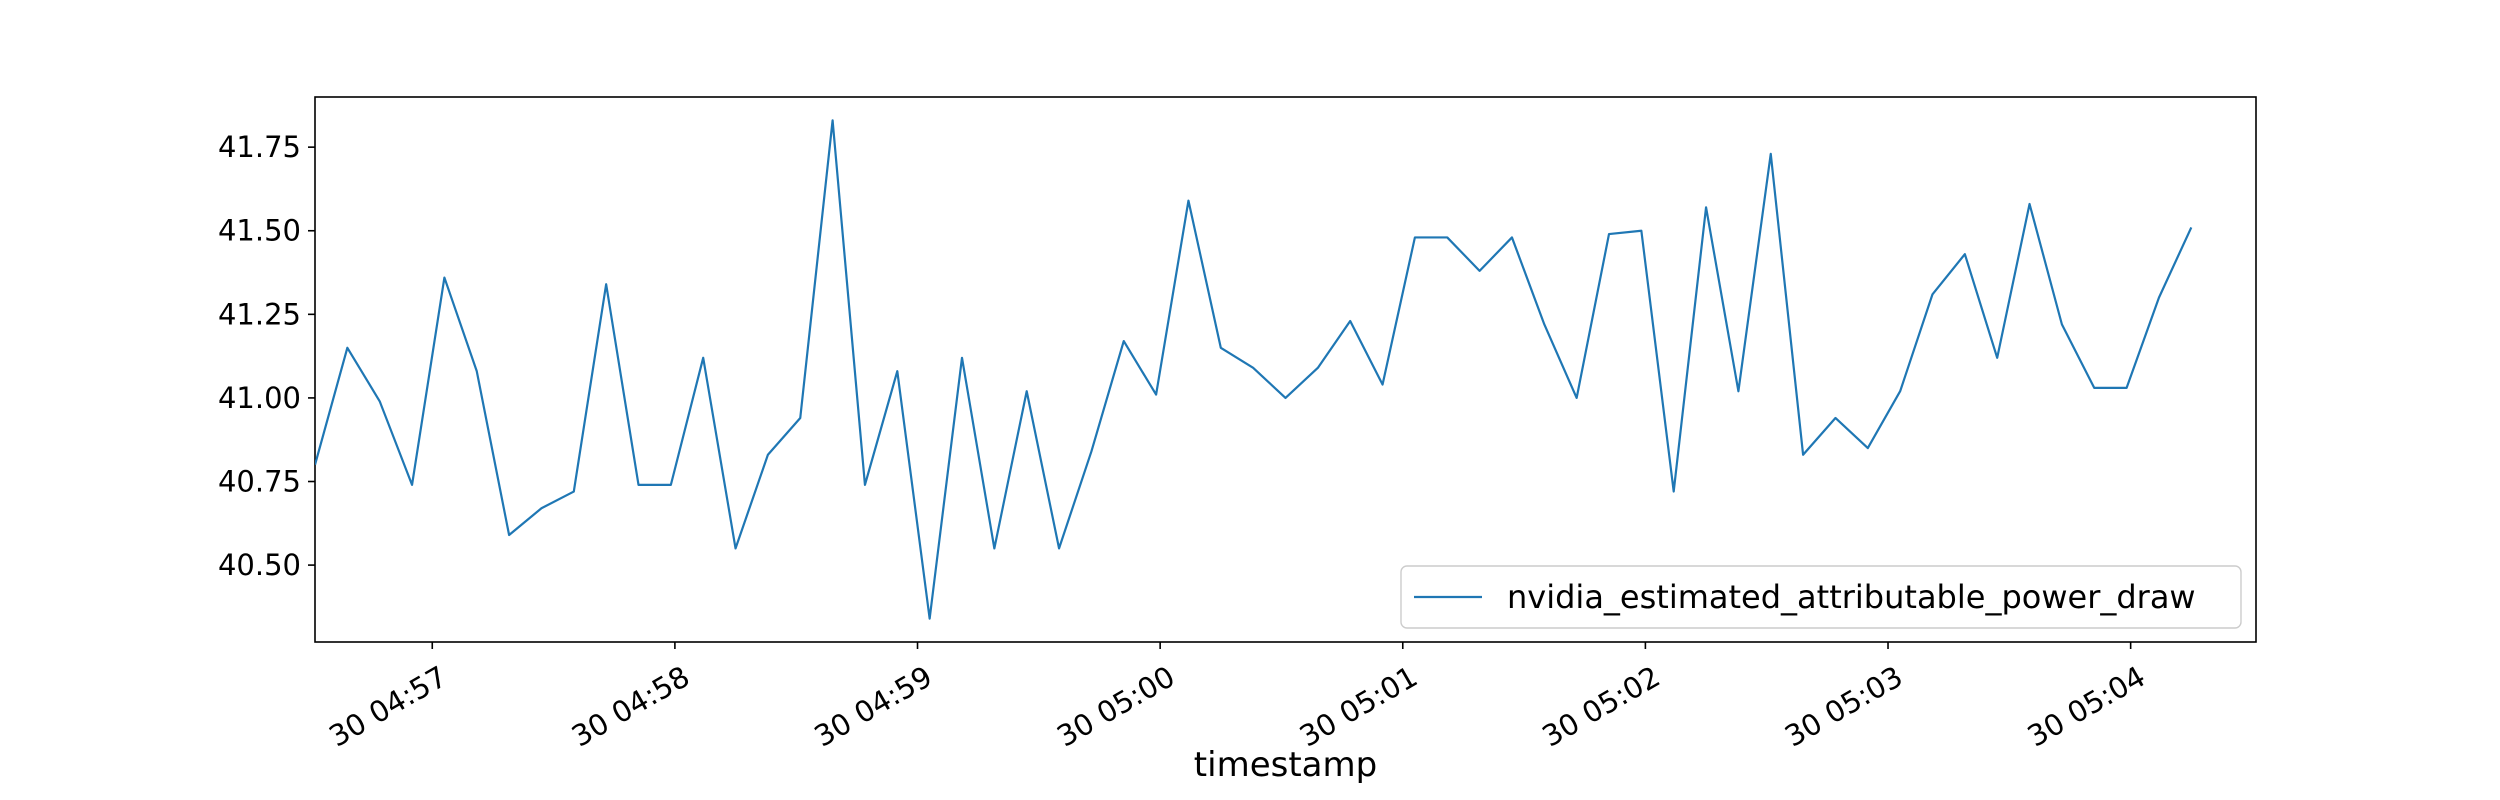 This screenshot has width=2500, height=800. I want to click on legend: nvidia_estimated_attributable_power_draw, so click(1821, 597).